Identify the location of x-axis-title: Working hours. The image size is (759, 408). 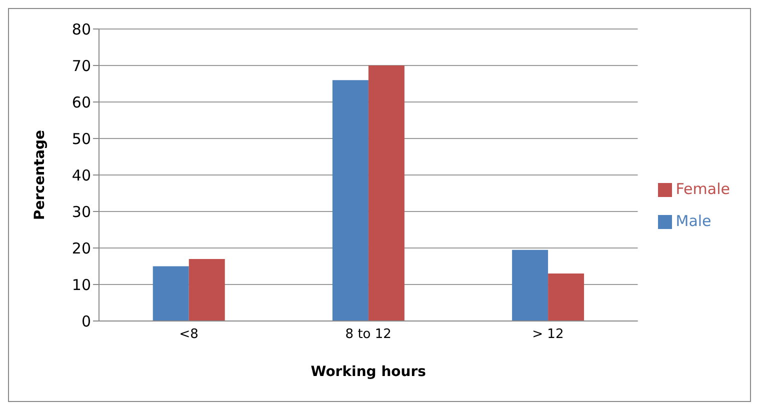
(368, 372).